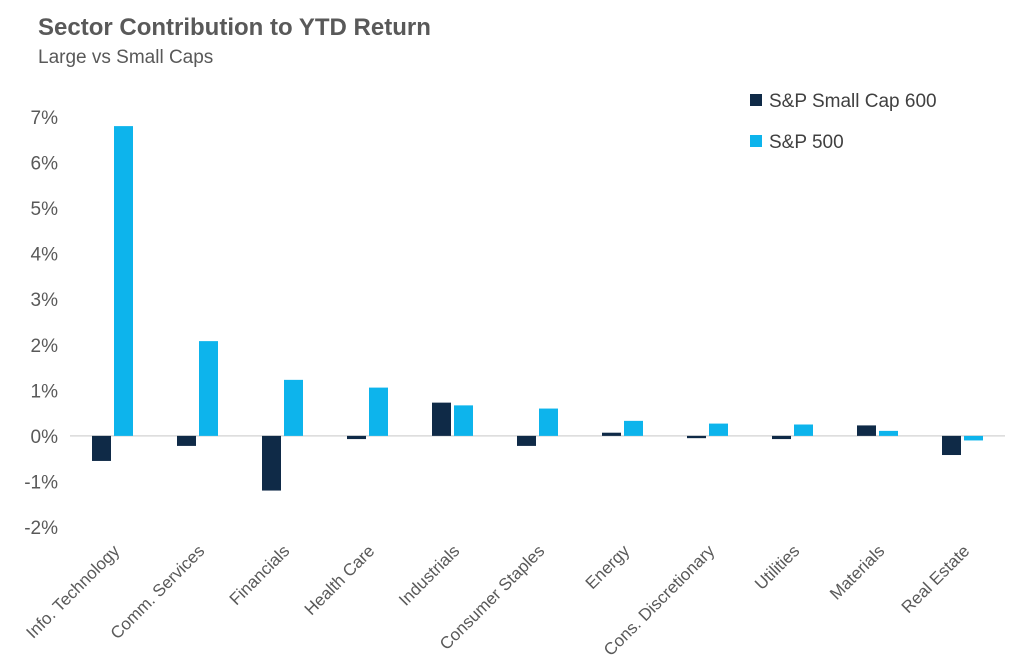 The height and width of the screenshot is (671, 1024). Describe the element at coordinates (806, 142) in the screenshot. I see `legend-label: S&P 500` at that location.